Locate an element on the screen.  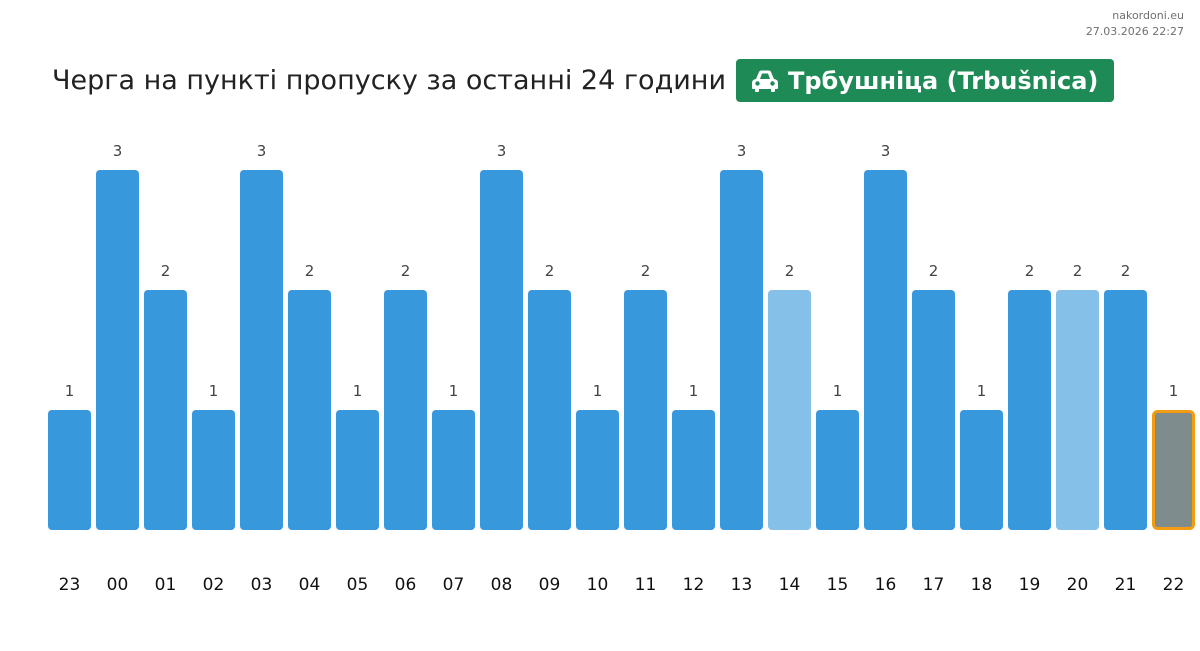
value-label-04: 2 is located at coordinates (310, 271).